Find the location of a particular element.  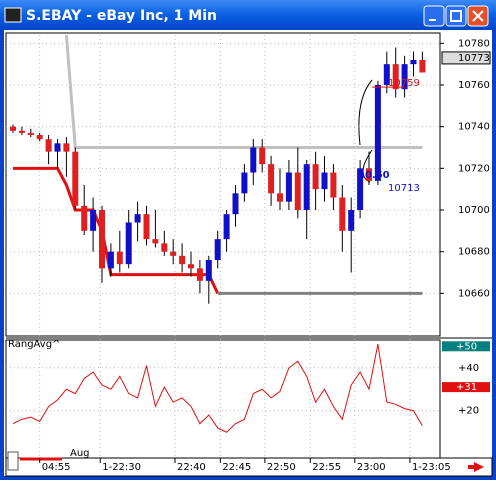

time-axis is located at coordinates (249, 467).